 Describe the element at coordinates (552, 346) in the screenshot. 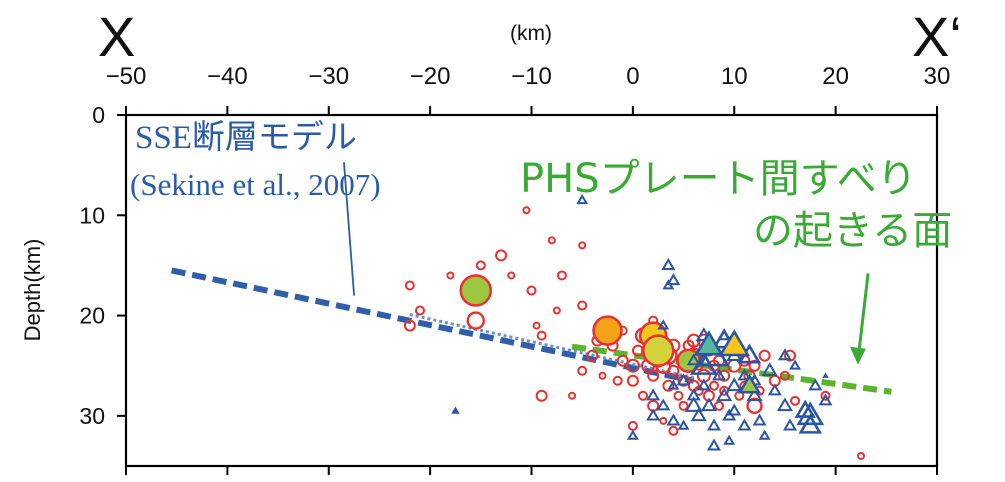

I see `model-dotted-line` at that location.